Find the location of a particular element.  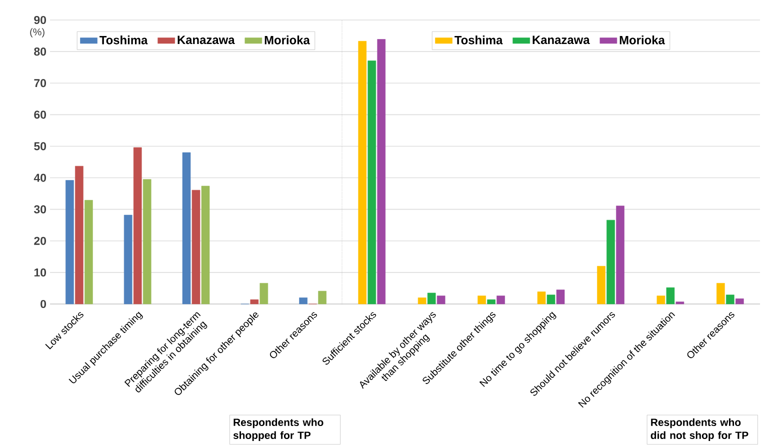

text: Respondents who shopped for TP is located at coordinates (278, 430).